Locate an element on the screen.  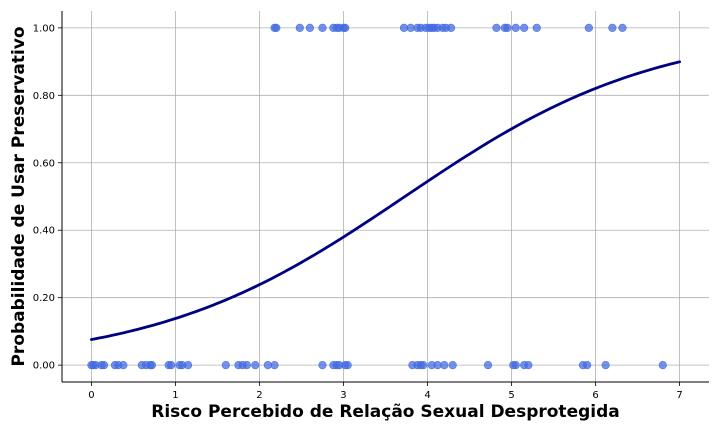
y-tick-label: 1.00 is located at coordinates (44, 28).